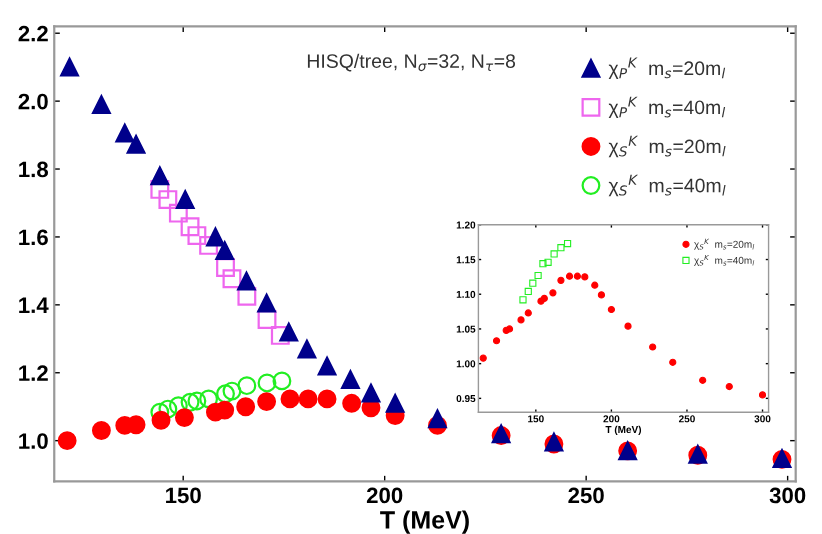 This screenshot has height=534, width=822. I want to click on legend-label: χ$_{P}$$^{K}$ m$_{s}$=20m$_{l}$, so click(667, 68).